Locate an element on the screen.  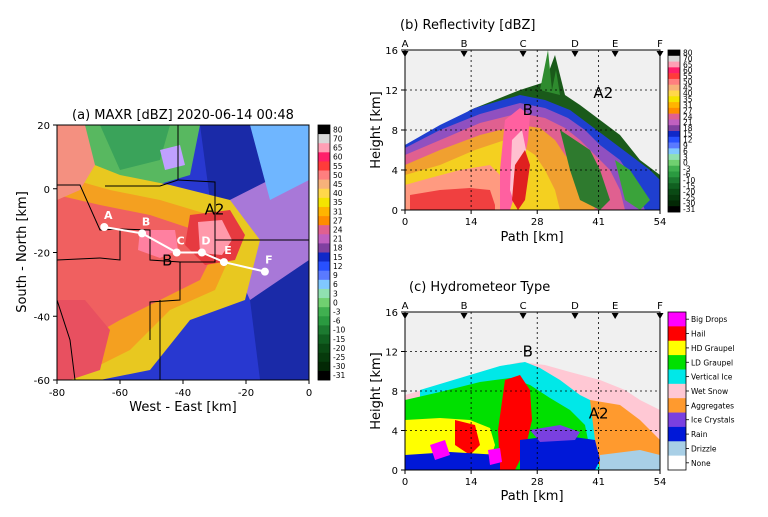
panel-a-colorbar-label: 70 is located at coordinates (338, 138).